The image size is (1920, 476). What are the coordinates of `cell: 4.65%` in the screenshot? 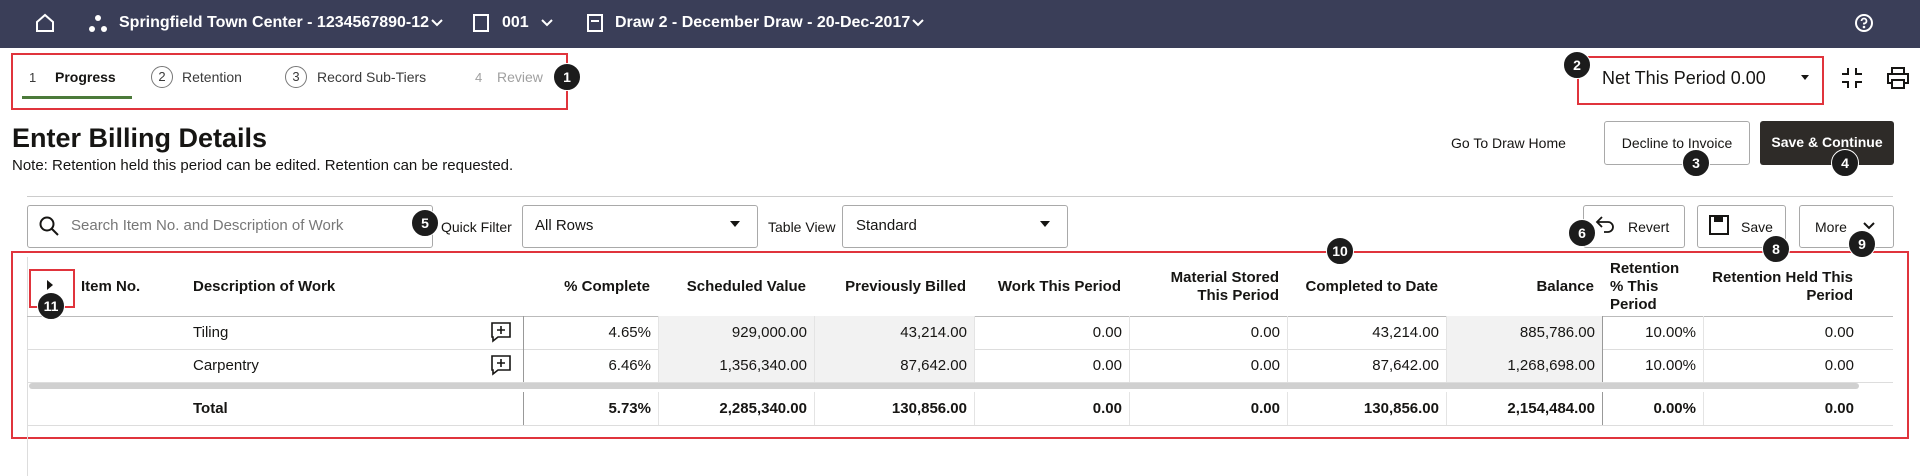 It's located at (591, 332).